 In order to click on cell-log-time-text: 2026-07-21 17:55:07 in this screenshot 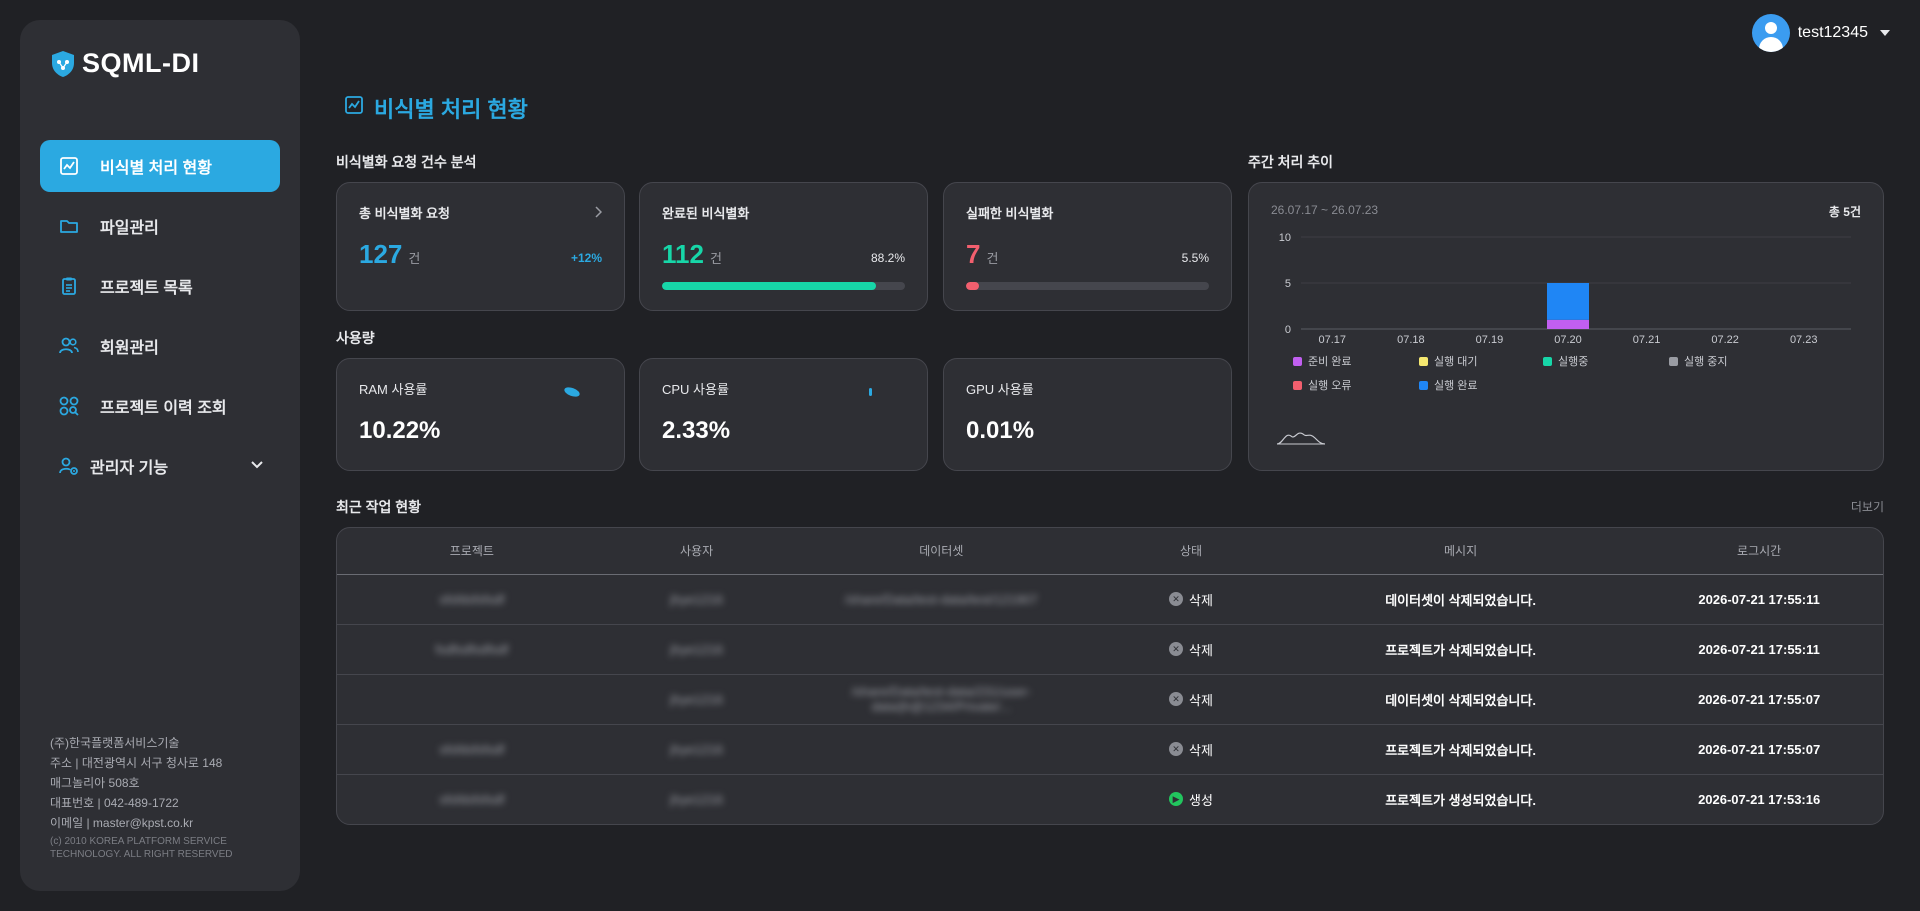, I will do `click(1759, 699)`.